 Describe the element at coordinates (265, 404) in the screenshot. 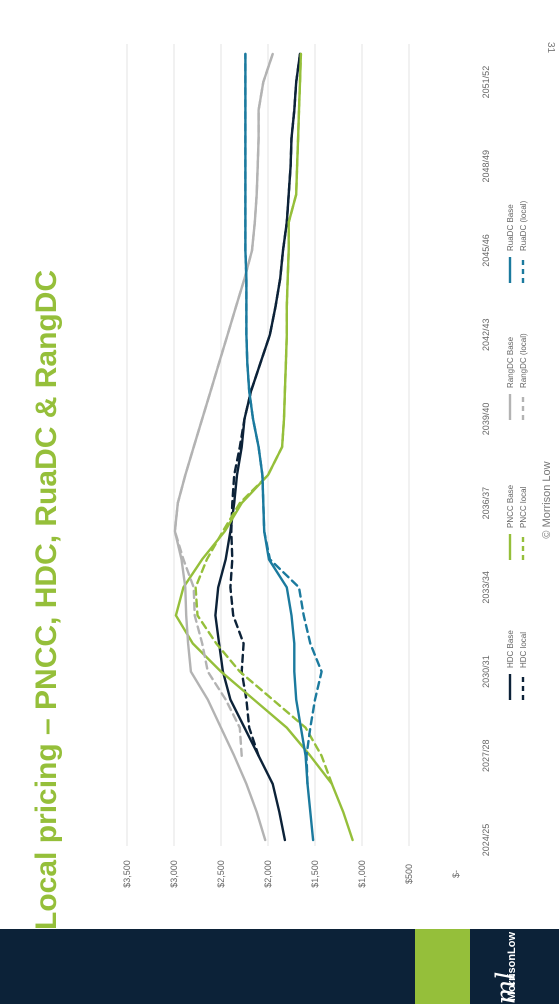

I see `series-hdc-local` at that location.